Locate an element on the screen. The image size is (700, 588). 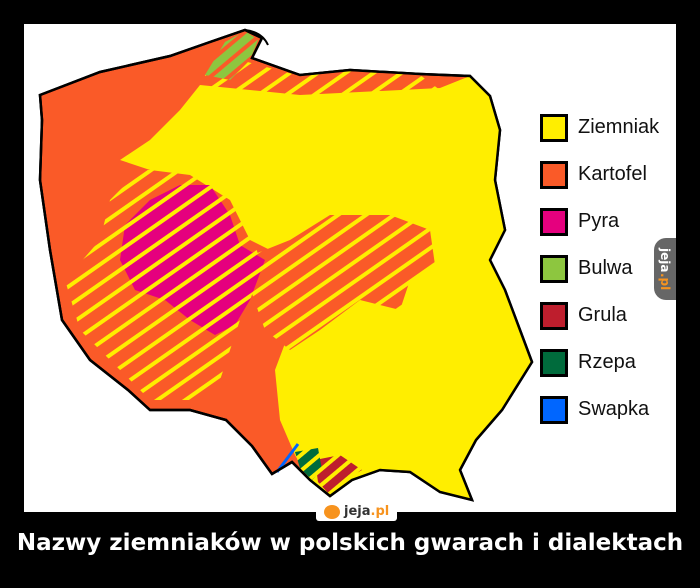
legend-item-pyra: Pyra is located at coordinates (599, 221).